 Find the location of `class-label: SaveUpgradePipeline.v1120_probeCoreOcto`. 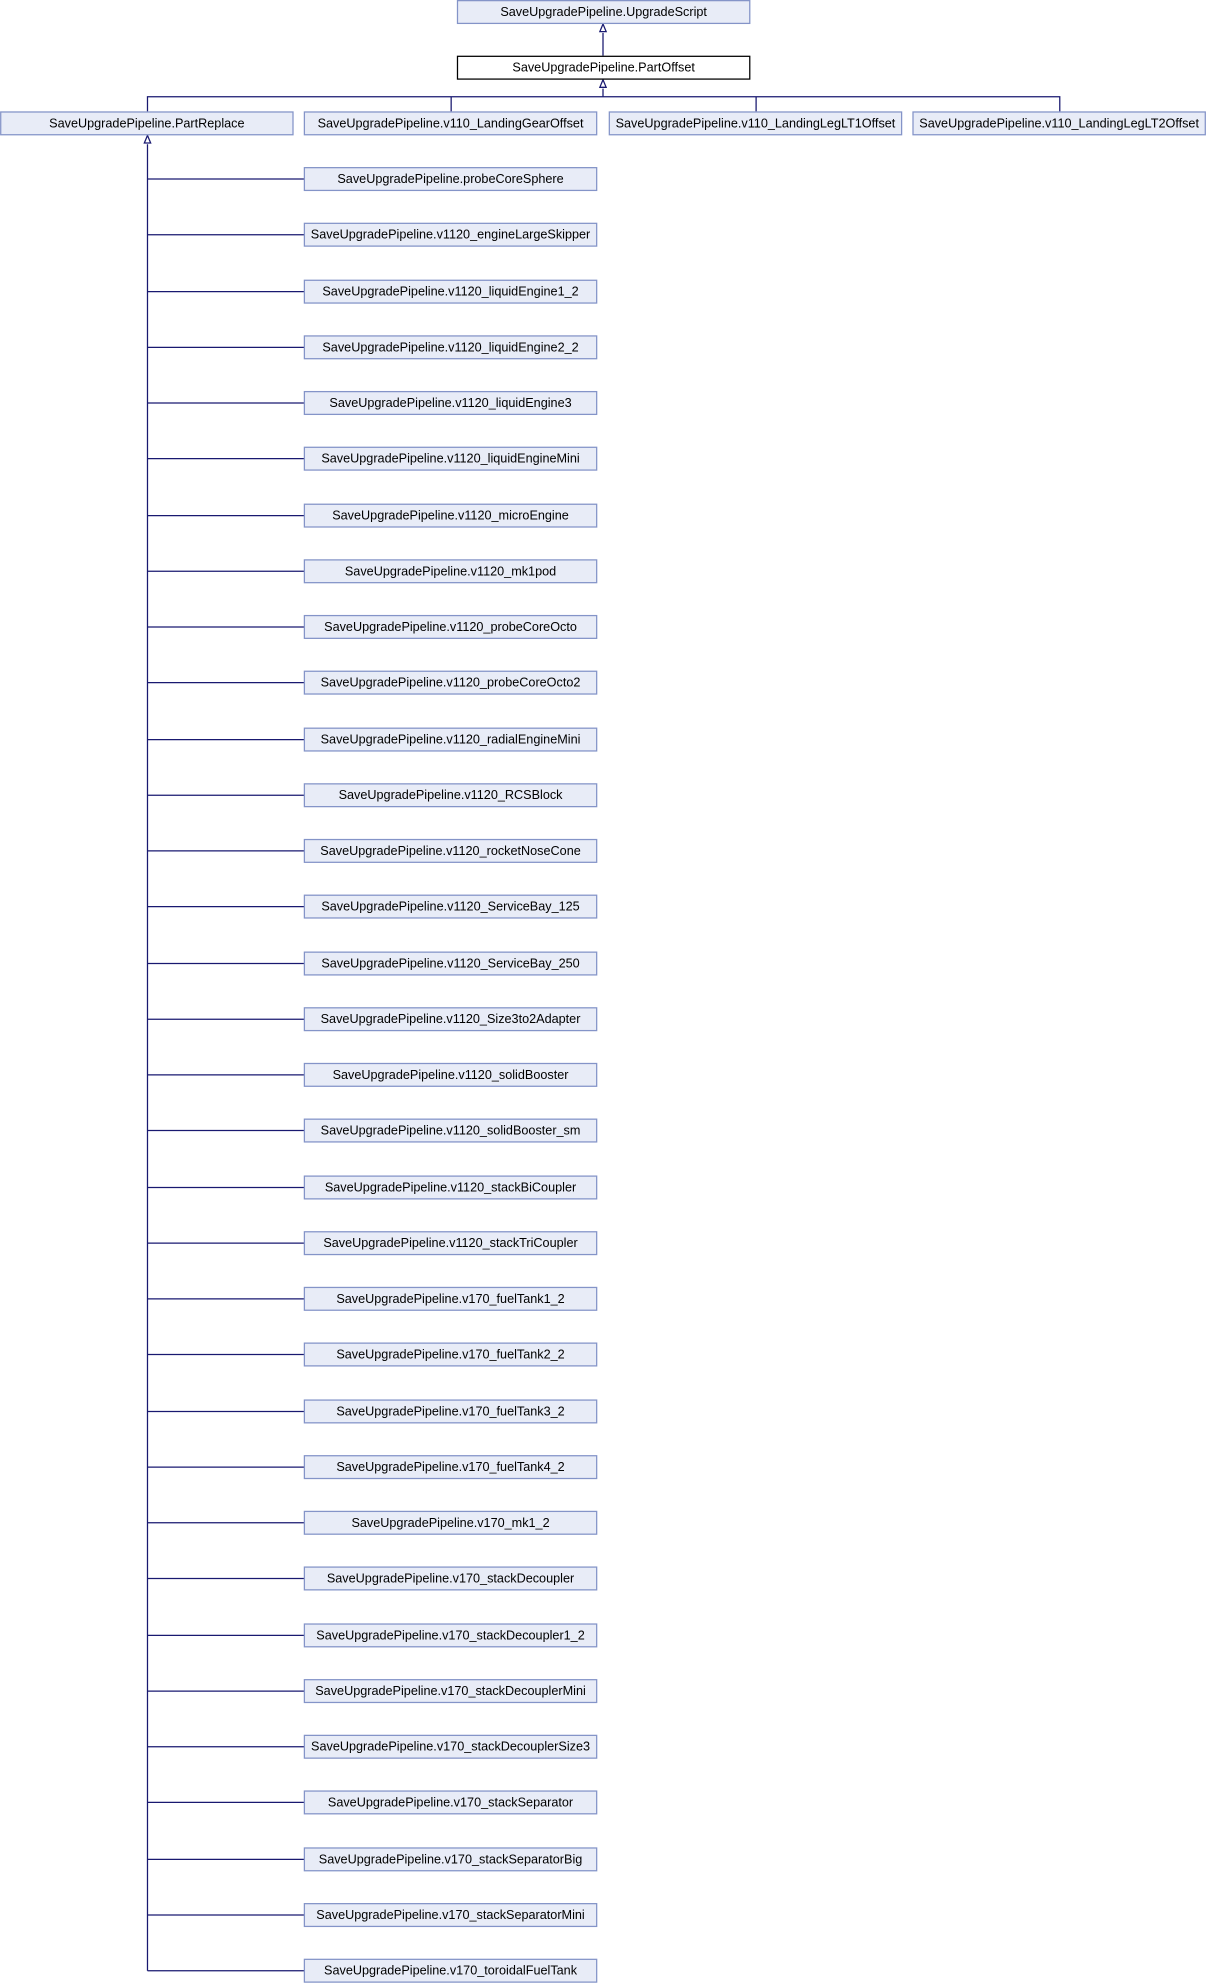

class-label: SaveUpgradePipeline.v1120_probeCoreOcto is located at coordinates (450, 627).